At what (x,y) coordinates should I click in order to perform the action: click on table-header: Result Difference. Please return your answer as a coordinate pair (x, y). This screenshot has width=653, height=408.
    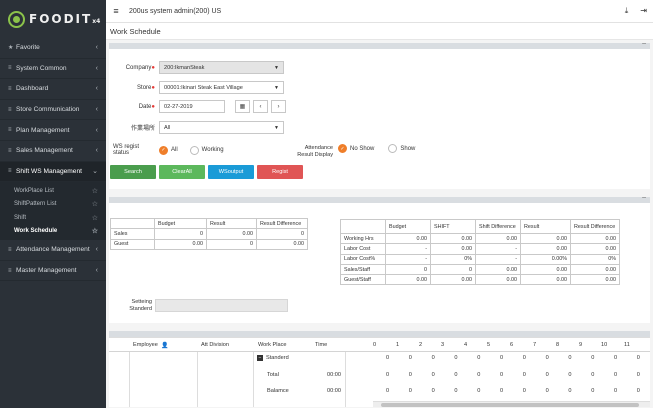
    Looking at the image, I should click on (282, 223).